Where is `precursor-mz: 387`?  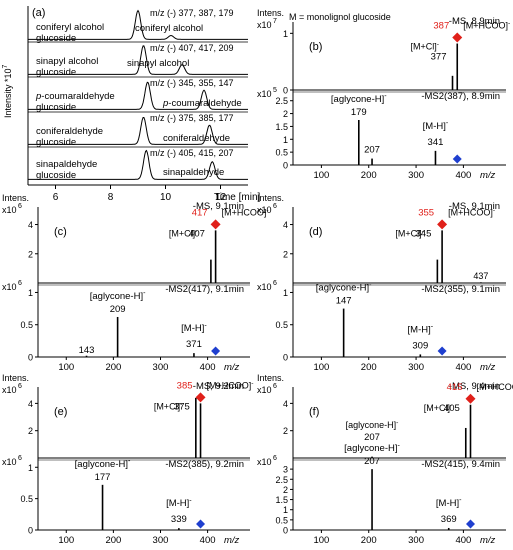
precursor-mz: 387 is located at coordinates (441, 26).